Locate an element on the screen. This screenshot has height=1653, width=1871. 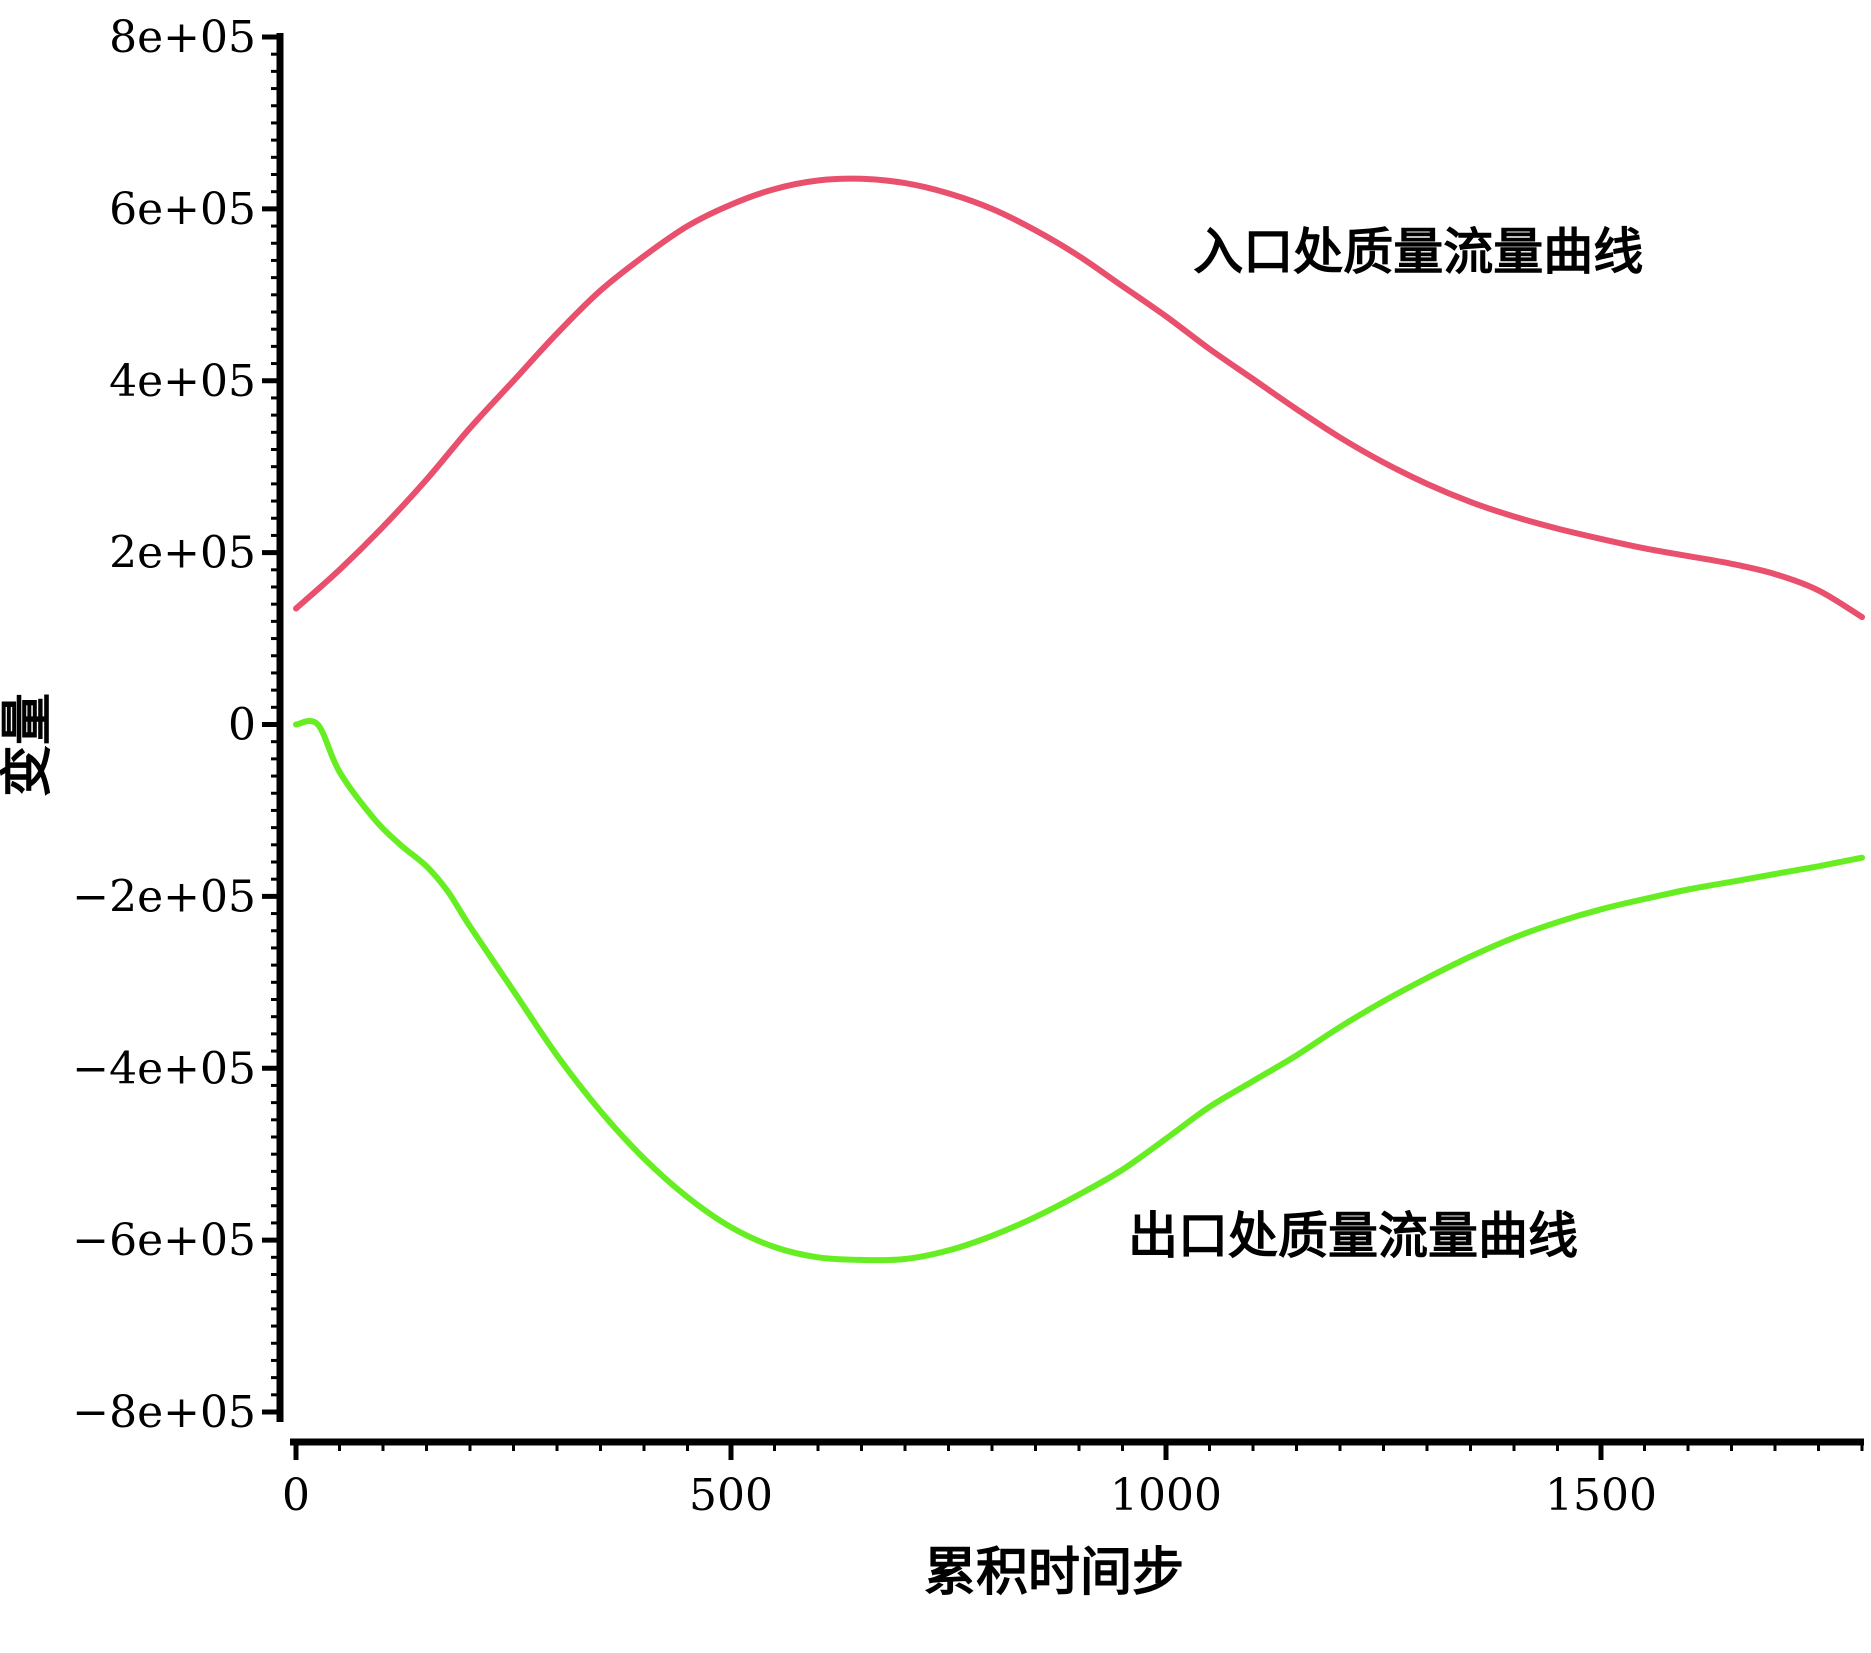
x-tick-label: 0 is located at coordinates (296, 1495).